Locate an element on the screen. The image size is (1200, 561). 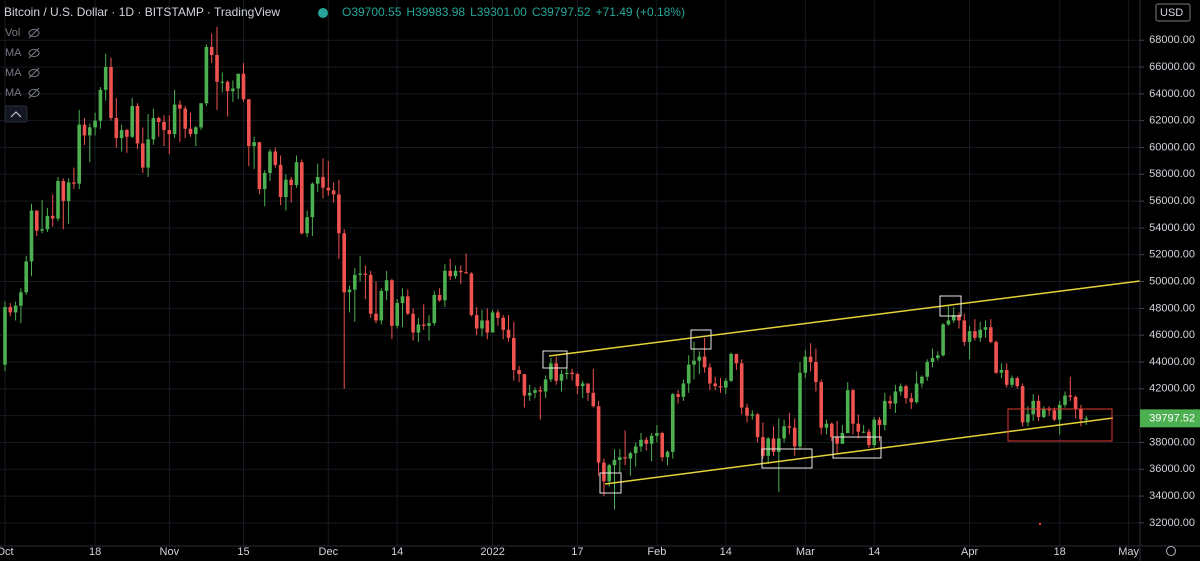
y-tick-label: 42000.00 is located at coordinates (1172, 389).